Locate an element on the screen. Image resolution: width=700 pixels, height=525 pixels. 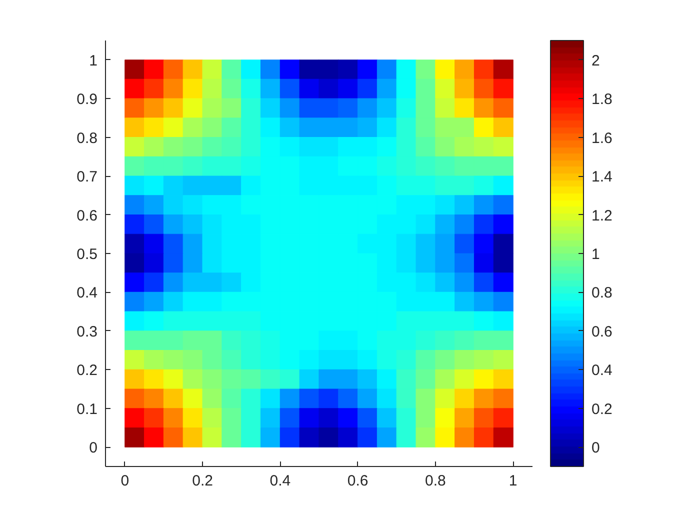
y-tick-label: 0.3 is located at coordinates (87, 331).